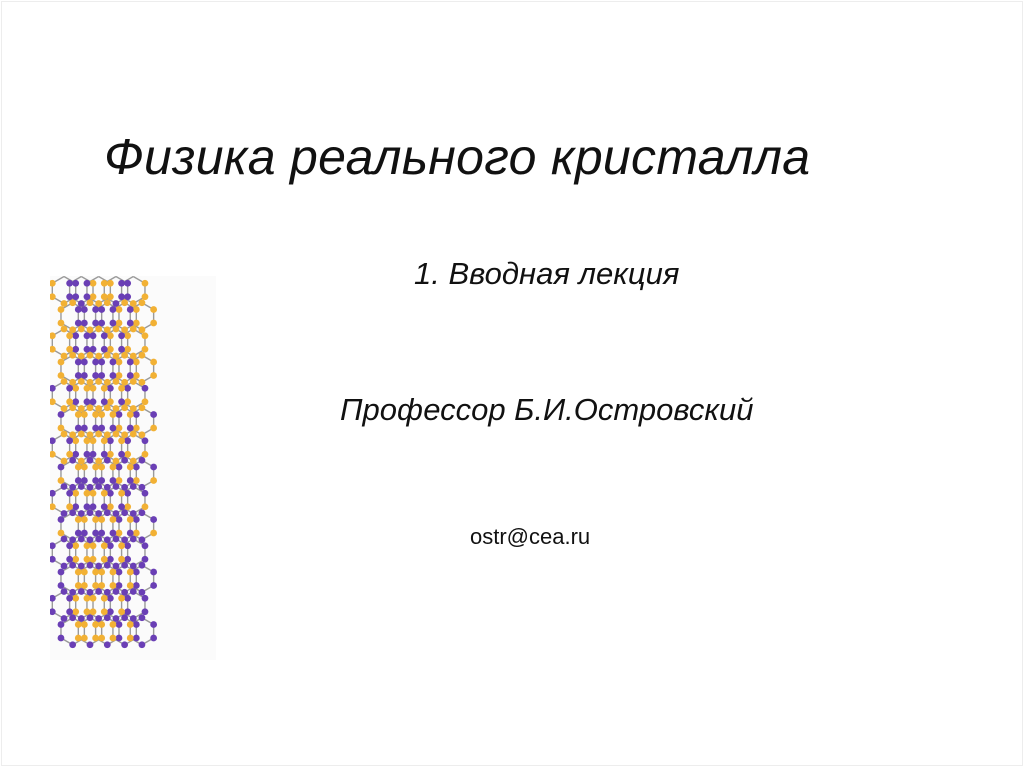 The image size is (1024, 767). I want to click on contact-email: ostr@cea.ru, so click(530, 536).